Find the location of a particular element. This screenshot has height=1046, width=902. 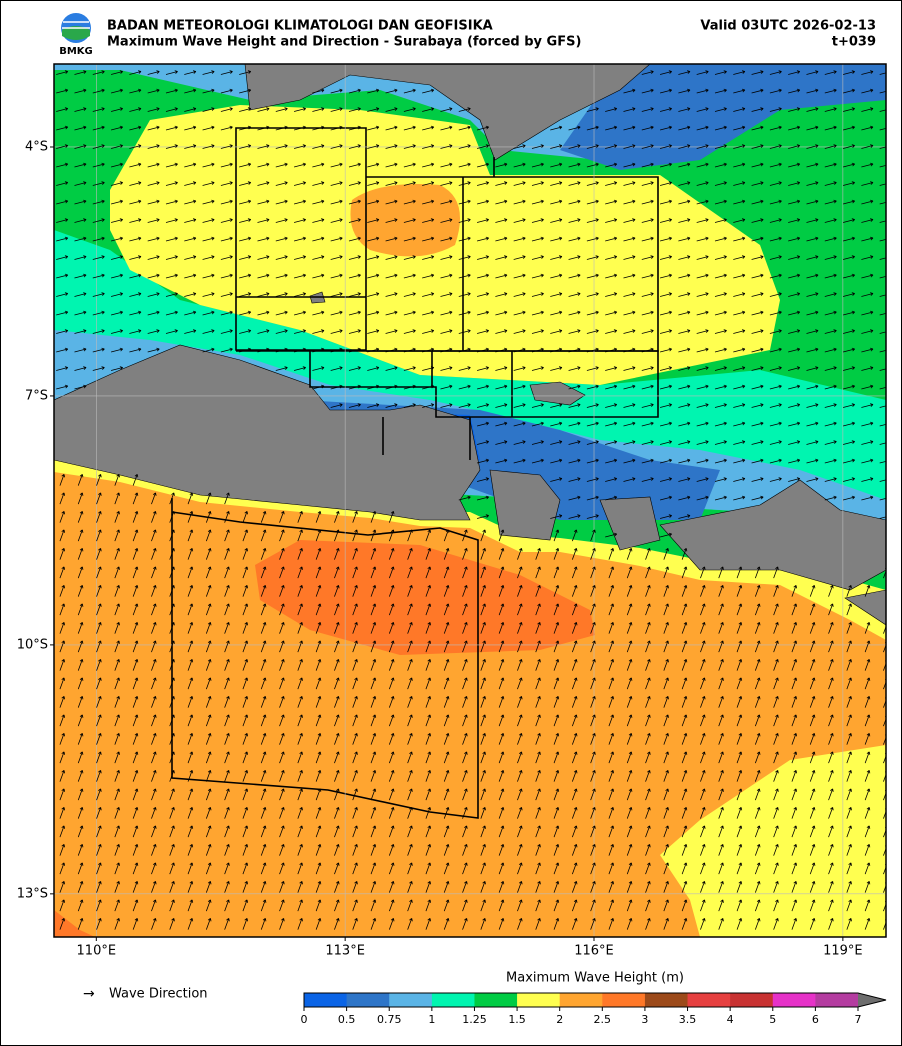

colorbar-segment is located at coordinates (794, 1000).